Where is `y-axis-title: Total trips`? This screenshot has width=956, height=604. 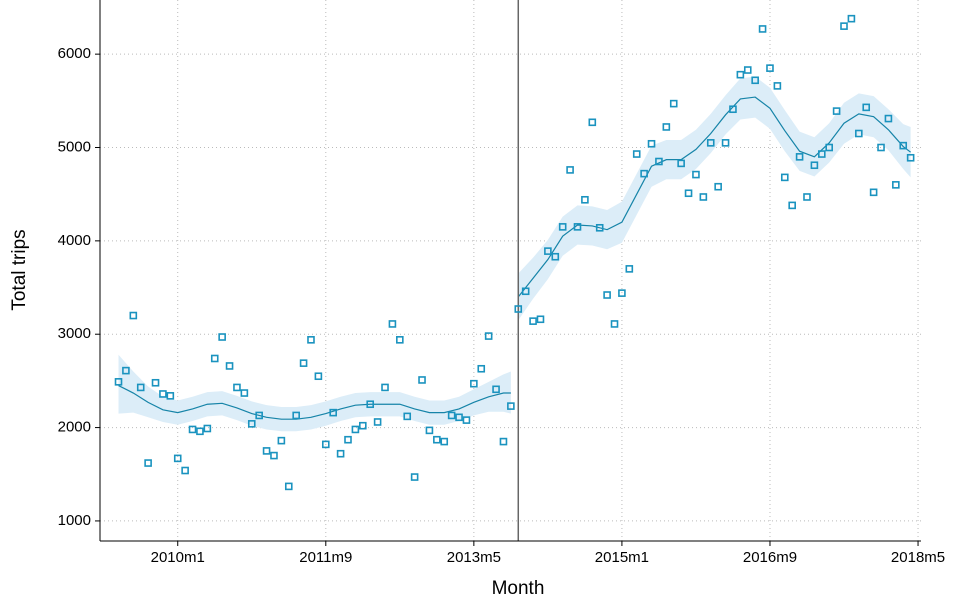
y-axis-title: Total trips is located at coordinates (19, 269).